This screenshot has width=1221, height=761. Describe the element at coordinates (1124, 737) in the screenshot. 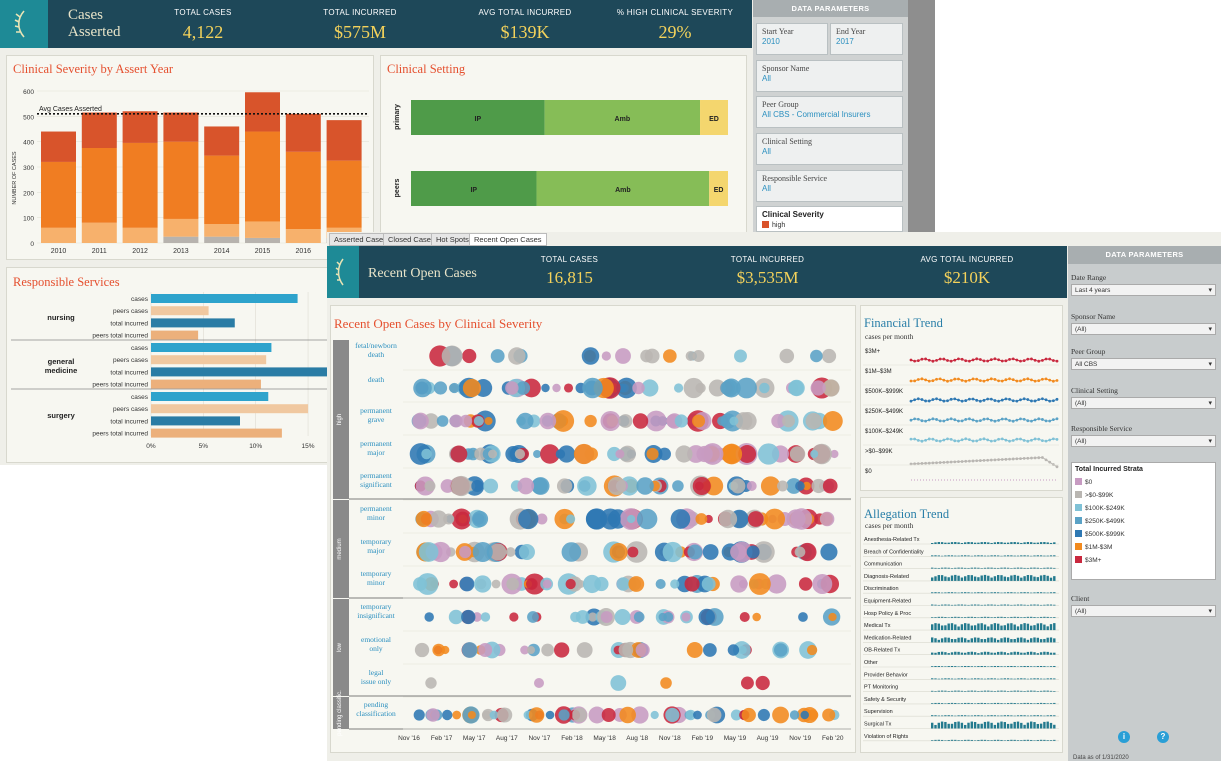

I see `info-icon: i` at that location.